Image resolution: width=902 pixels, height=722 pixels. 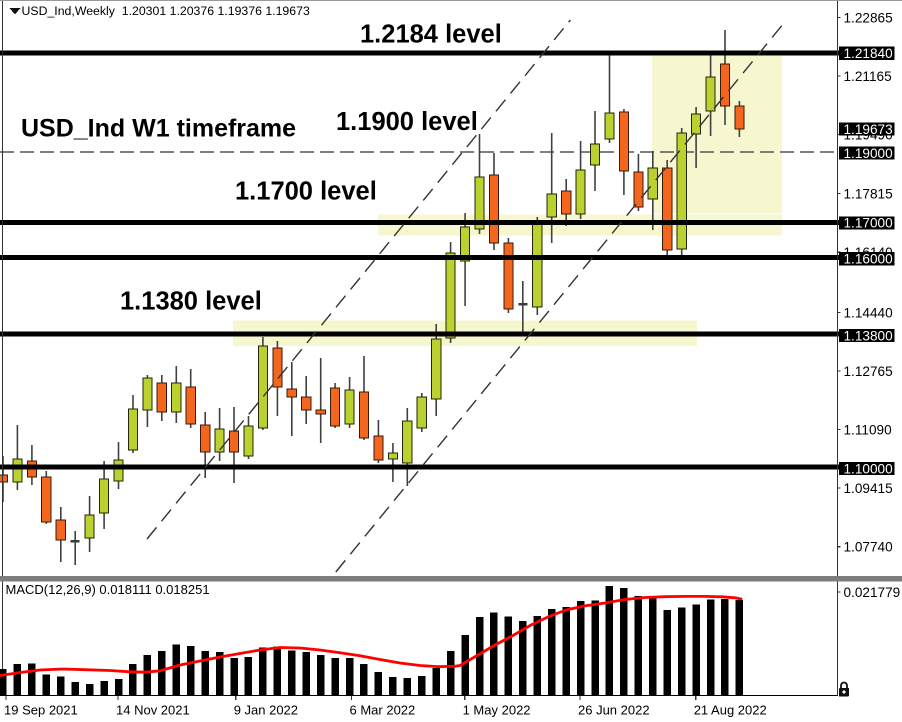 I want to click on svg-text: 1.19673, so click(x=868, y=129).